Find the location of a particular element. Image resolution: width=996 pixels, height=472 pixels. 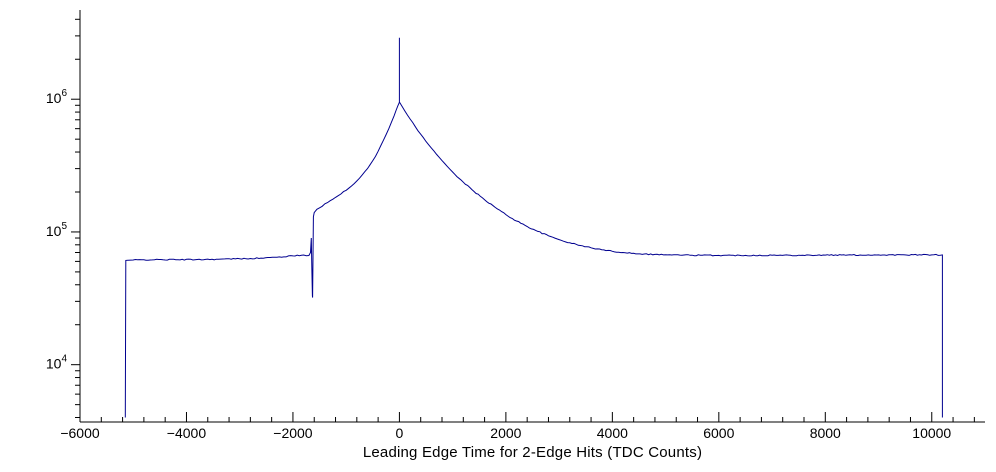

y-tick-label: 10⁶ is located at coordinates (57, 97).